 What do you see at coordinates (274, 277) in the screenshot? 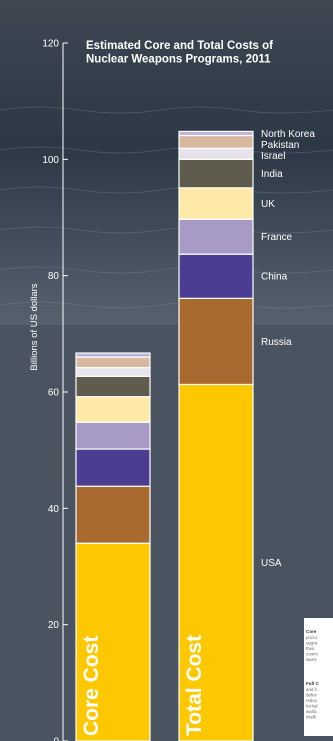
I see `country-label-china: China` at bounding box center [274, 277].